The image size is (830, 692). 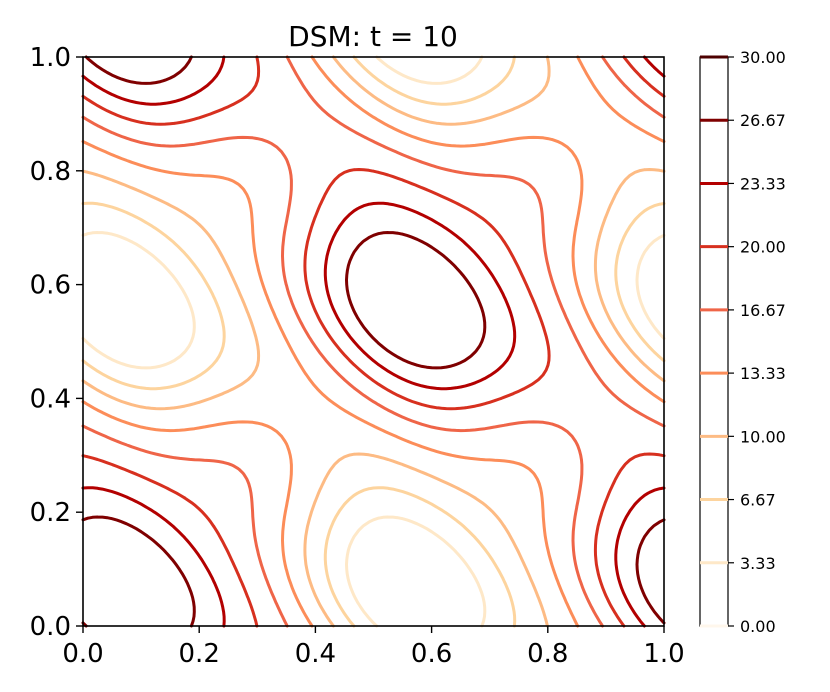 I want to click on colorbar-tick-label: 30.00, so click(x=763, y=57).